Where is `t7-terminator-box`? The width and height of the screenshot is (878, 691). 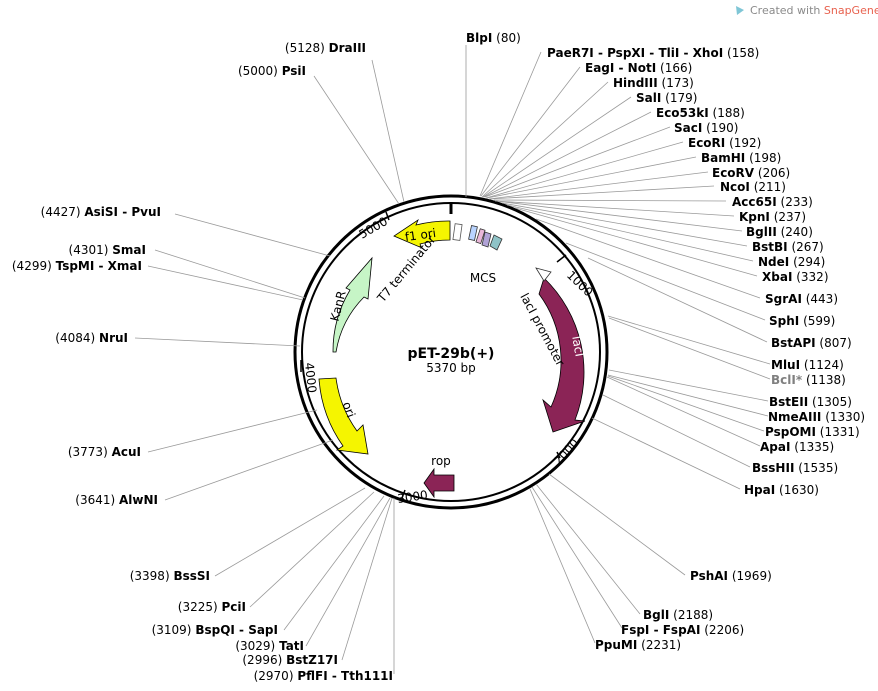
t7-terminator-box is located at coordinates (457, 232).